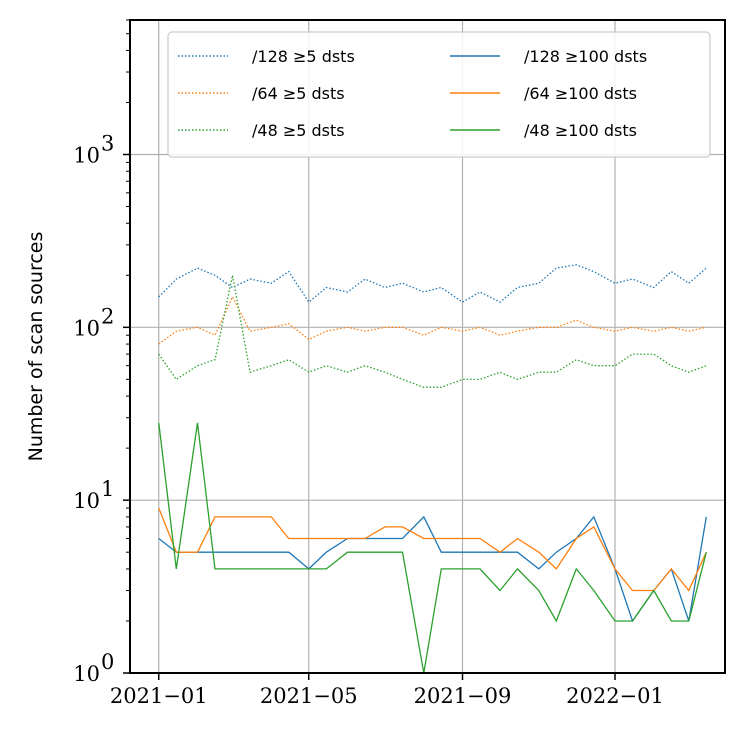 The image size is (747, 752). Describe the element at coordinates (159, 696) in the screenshot. I see `x-tick-label: 2021−01` at that location.